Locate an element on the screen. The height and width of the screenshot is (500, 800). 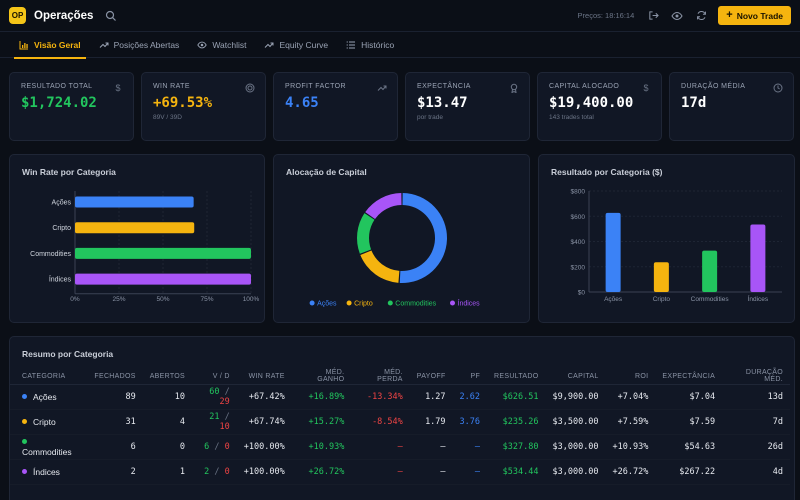
result-cell: $235.26 is located at coordinates (516, 422).